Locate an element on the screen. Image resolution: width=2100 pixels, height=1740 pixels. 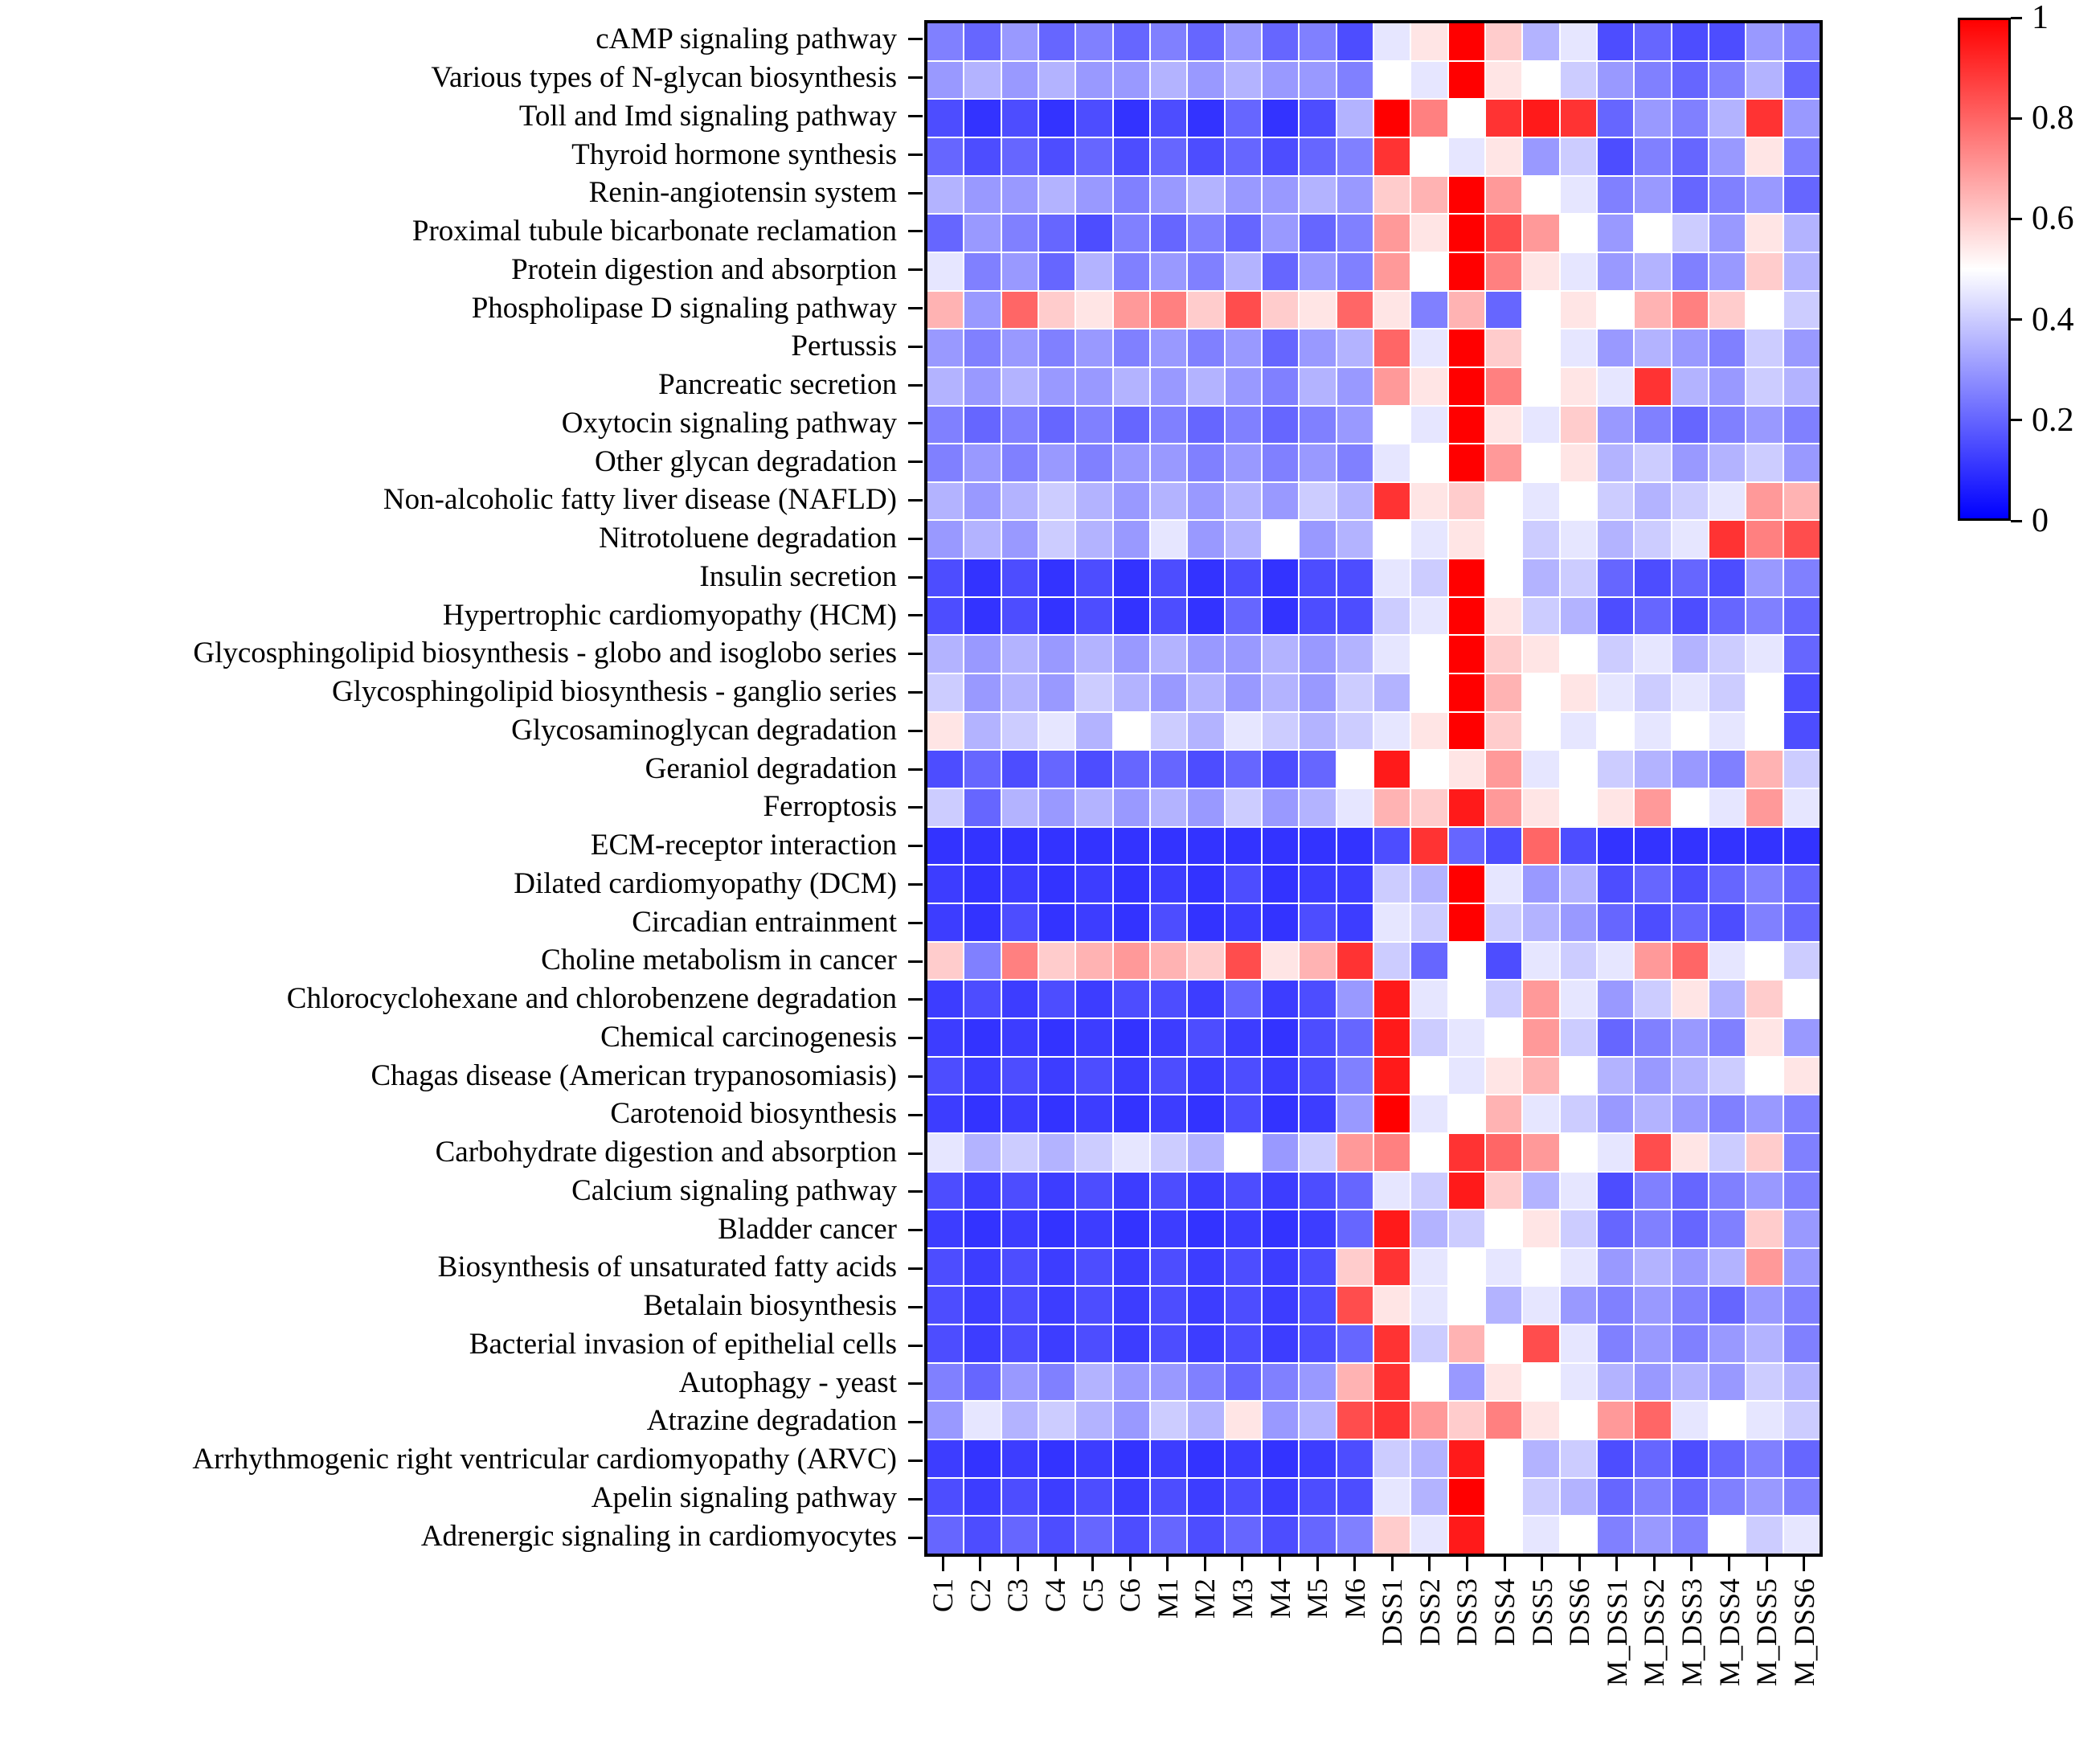
x-axis-label: DSS3 is located at coordinates (1467, 1612).